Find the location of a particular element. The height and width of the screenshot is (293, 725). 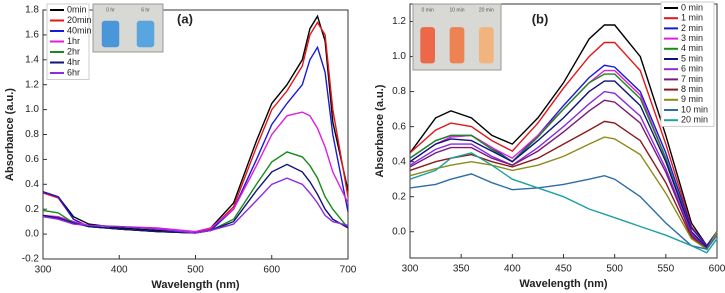

legend-label: 6hr is located at coordinates (73, 72).